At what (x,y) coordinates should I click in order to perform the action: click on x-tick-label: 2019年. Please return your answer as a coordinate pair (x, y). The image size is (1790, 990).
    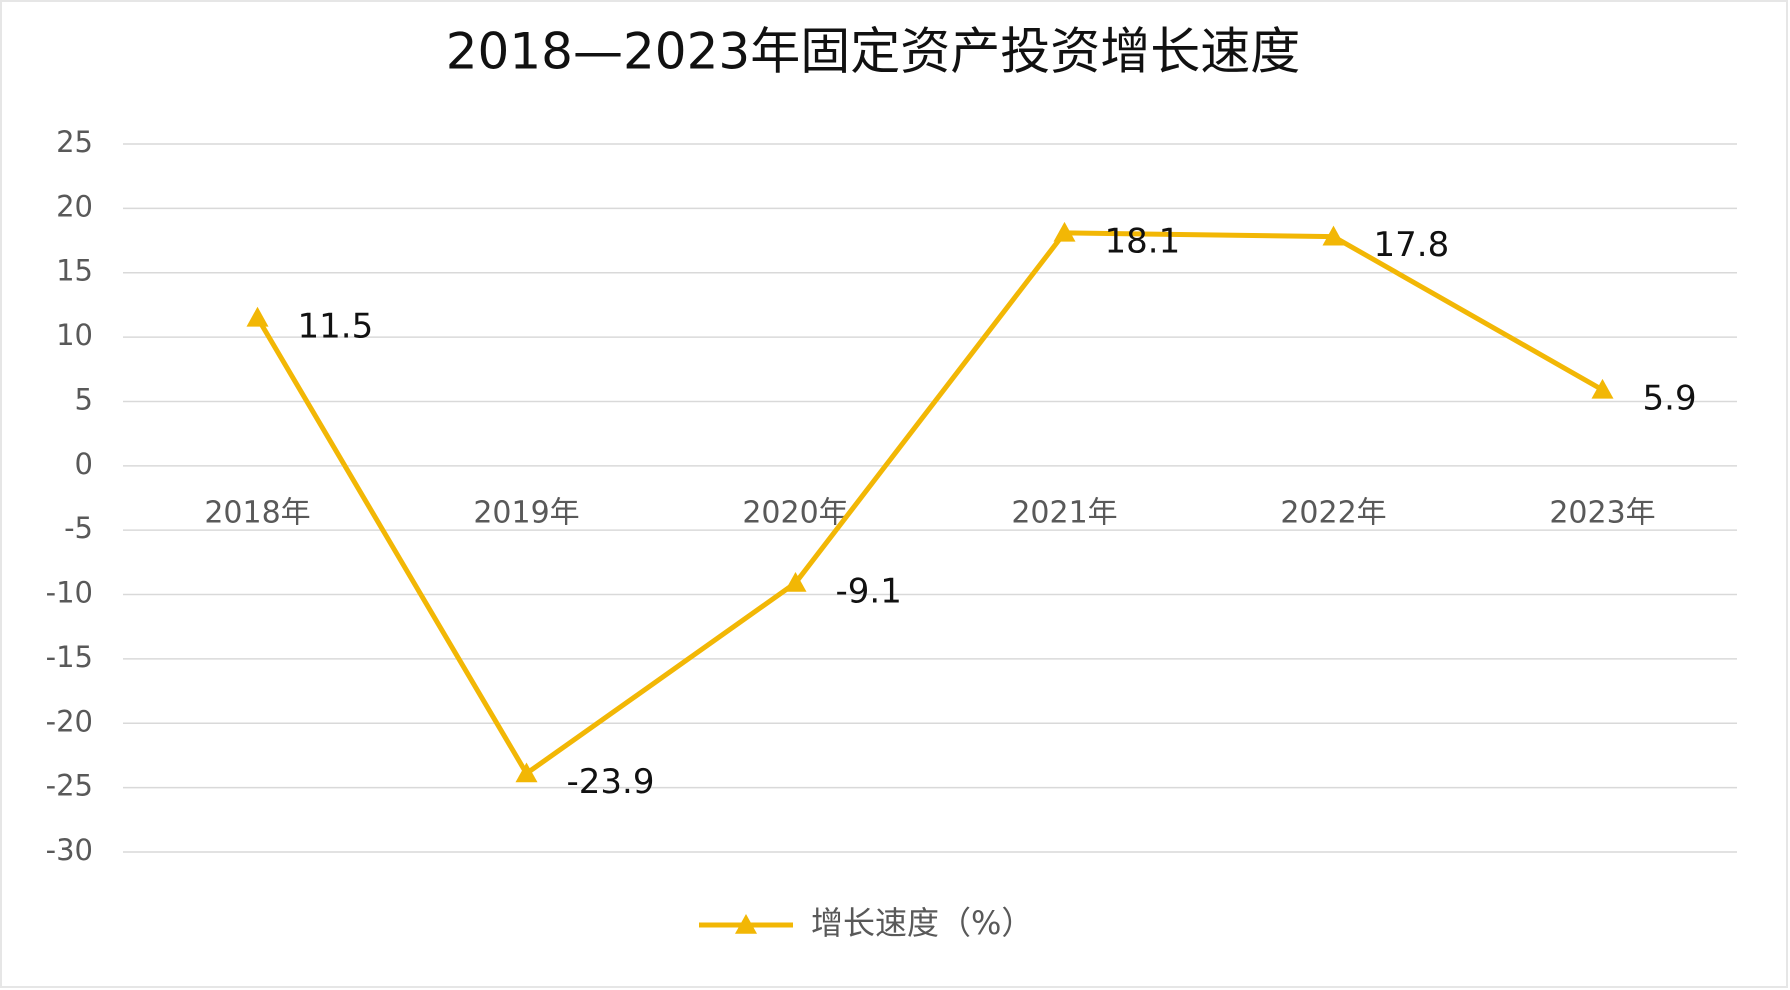
    Looking at the image, I should click on (526, 512).